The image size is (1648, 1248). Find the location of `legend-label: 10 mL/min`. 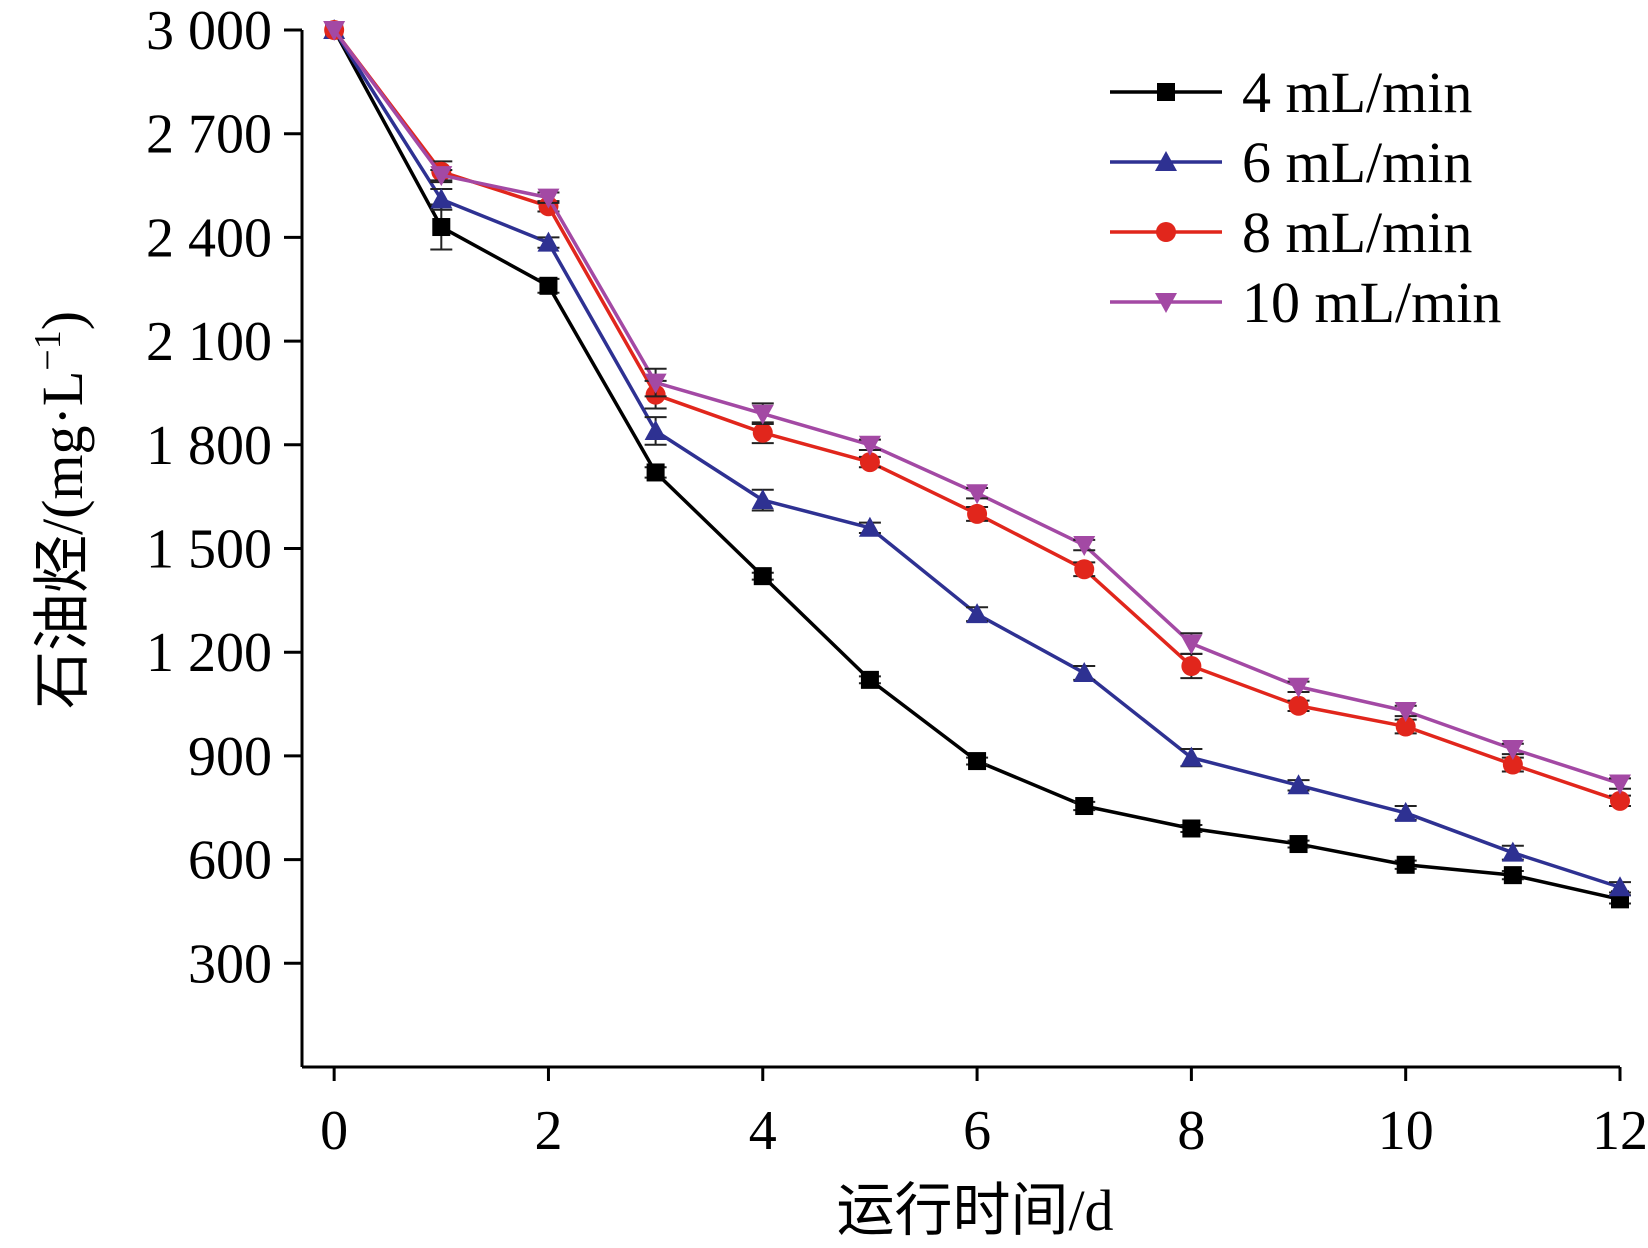

legend-label: 10 mL/min is located at coordinates (1371, 302).